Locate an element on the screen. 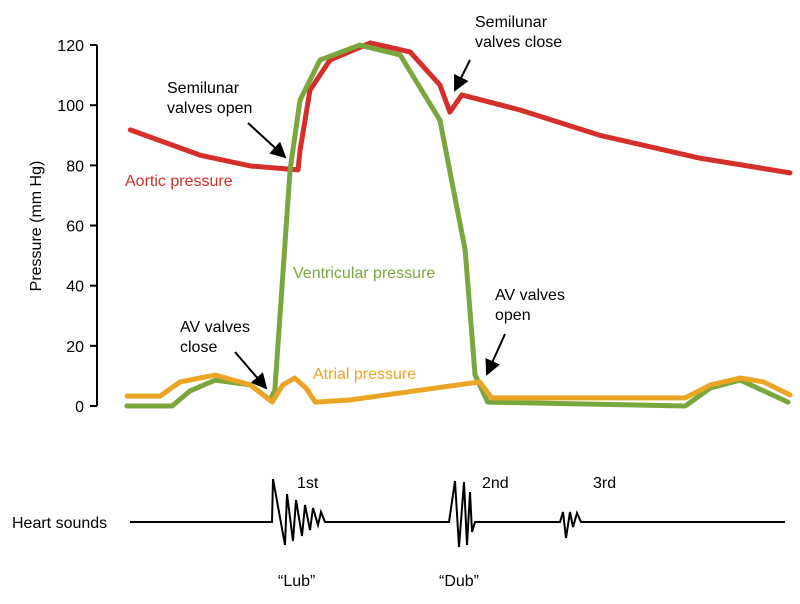 The image size is (800, 604). y-tick-label: 20 is located at coordinates (75, 347).